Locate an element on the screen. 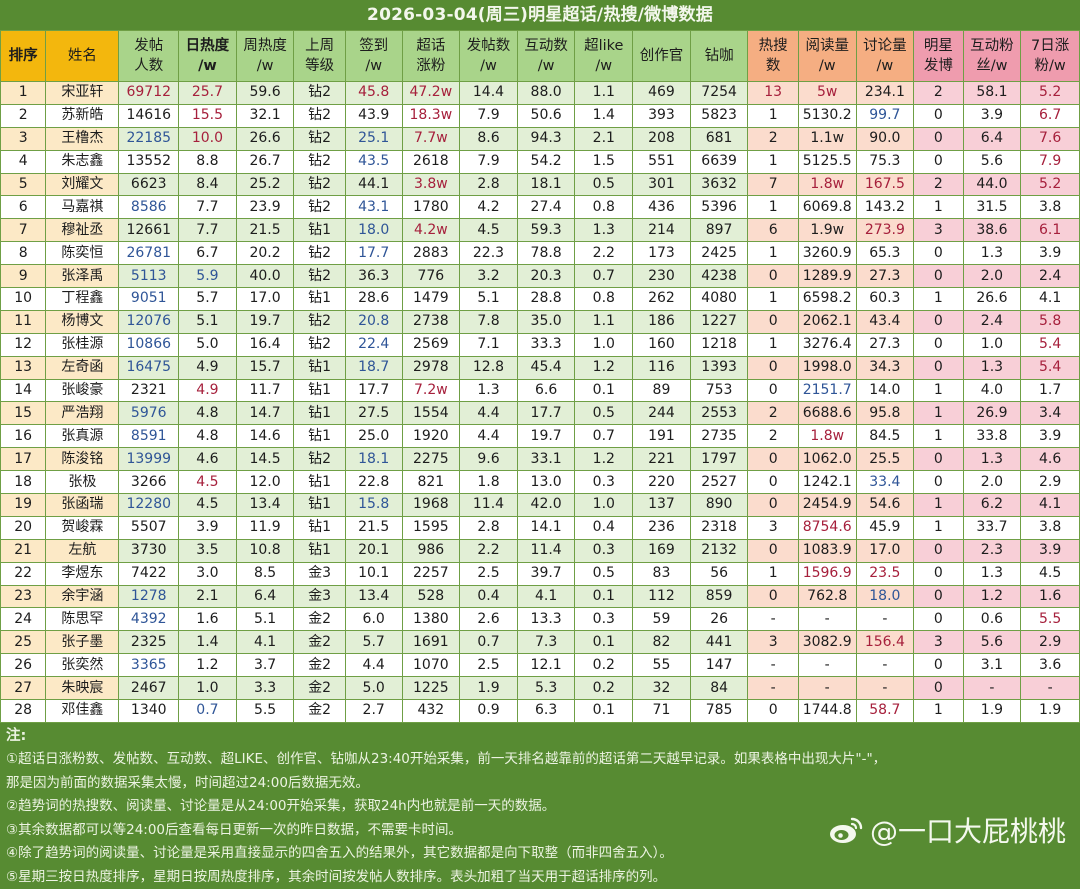 This screenshot has height=889, width=1080. cell-posters: 22185 is located at coordinates (149, 138).